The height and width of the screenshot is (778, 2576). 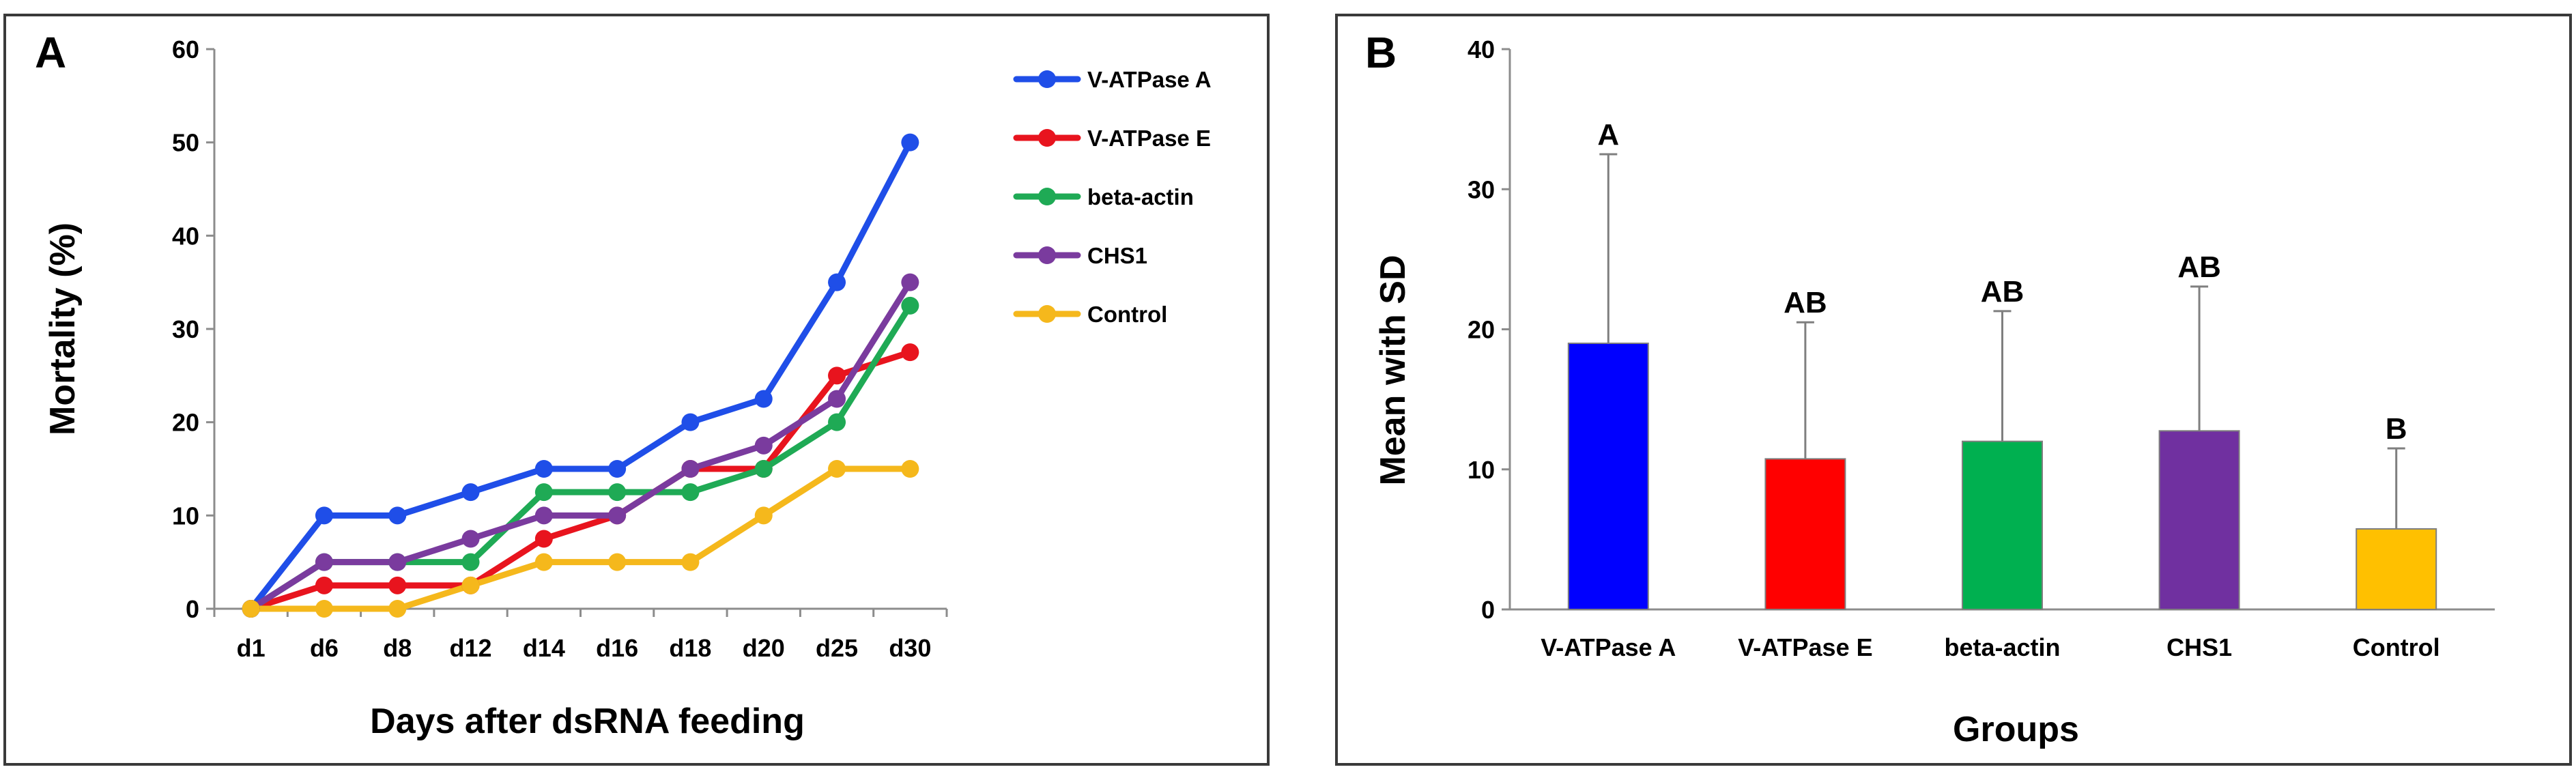 I want to click on y-axis-title: Mean with SD, so click(x=1393, y=370).